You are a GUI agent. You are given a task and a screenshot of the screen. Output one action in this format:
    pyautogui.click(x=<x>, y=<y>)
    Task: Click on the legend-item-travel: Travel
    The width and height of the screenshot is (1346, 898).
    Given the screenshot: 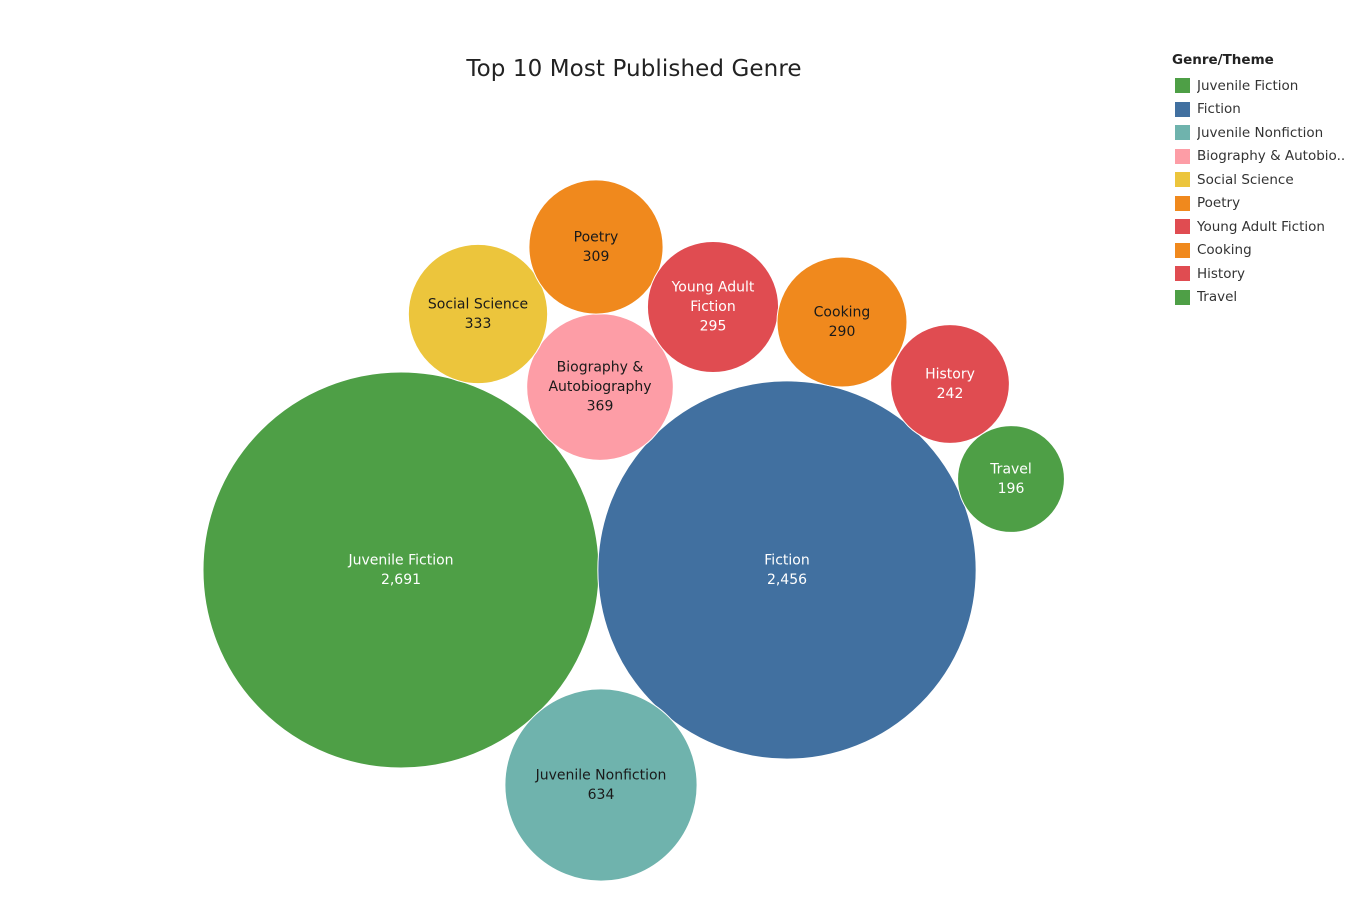 What is the action you would take?
    pyautogui.click(x=1259, y=298)
    